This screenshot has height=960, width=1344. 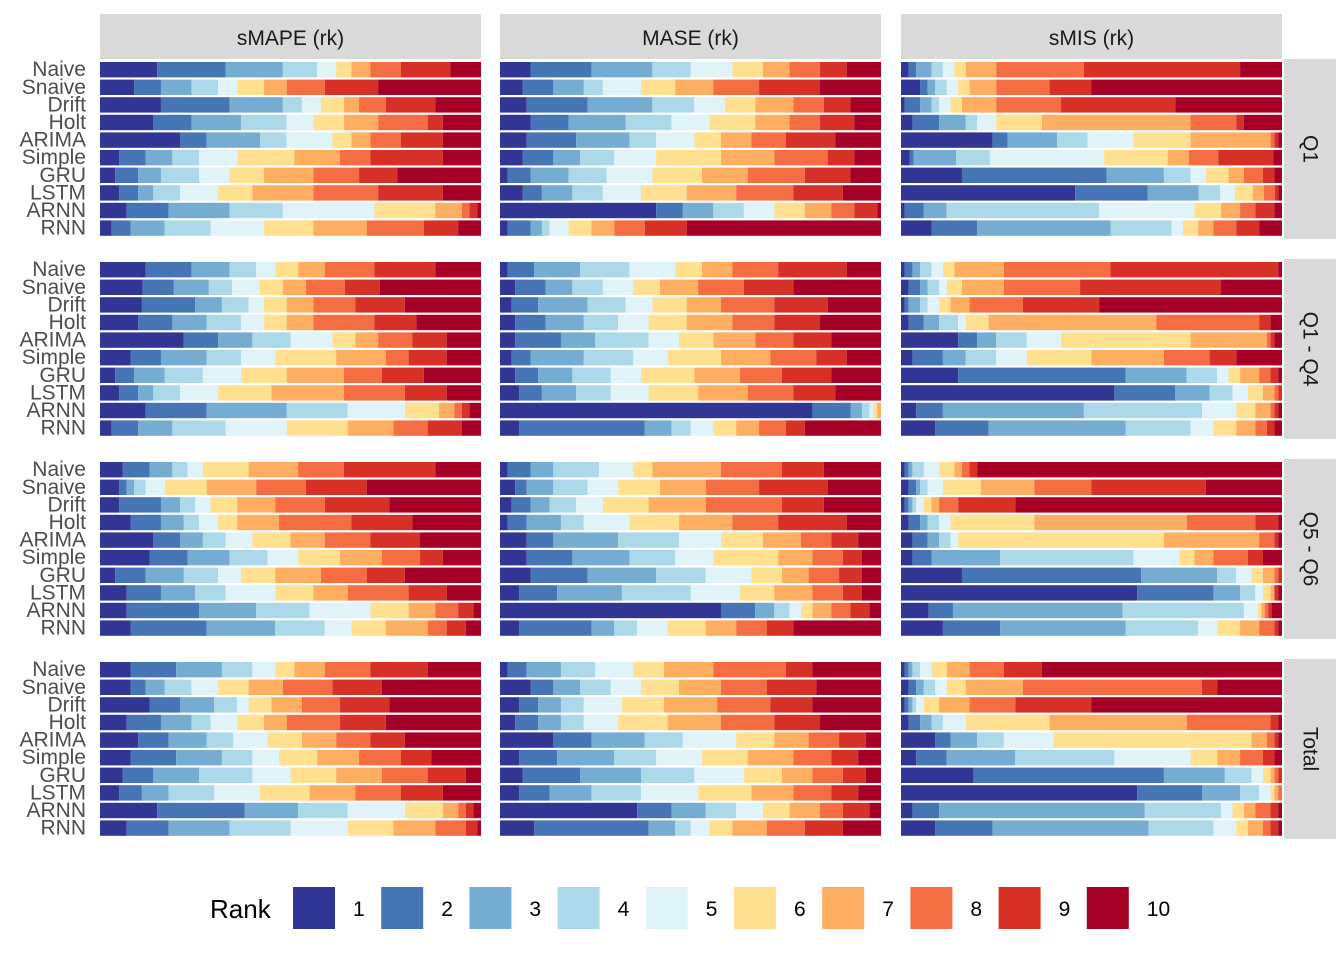 What do you see at coordinates (54, 157) in the screenshot?
I see `model-label-simple: Simple` at bounding box center [54, 157].